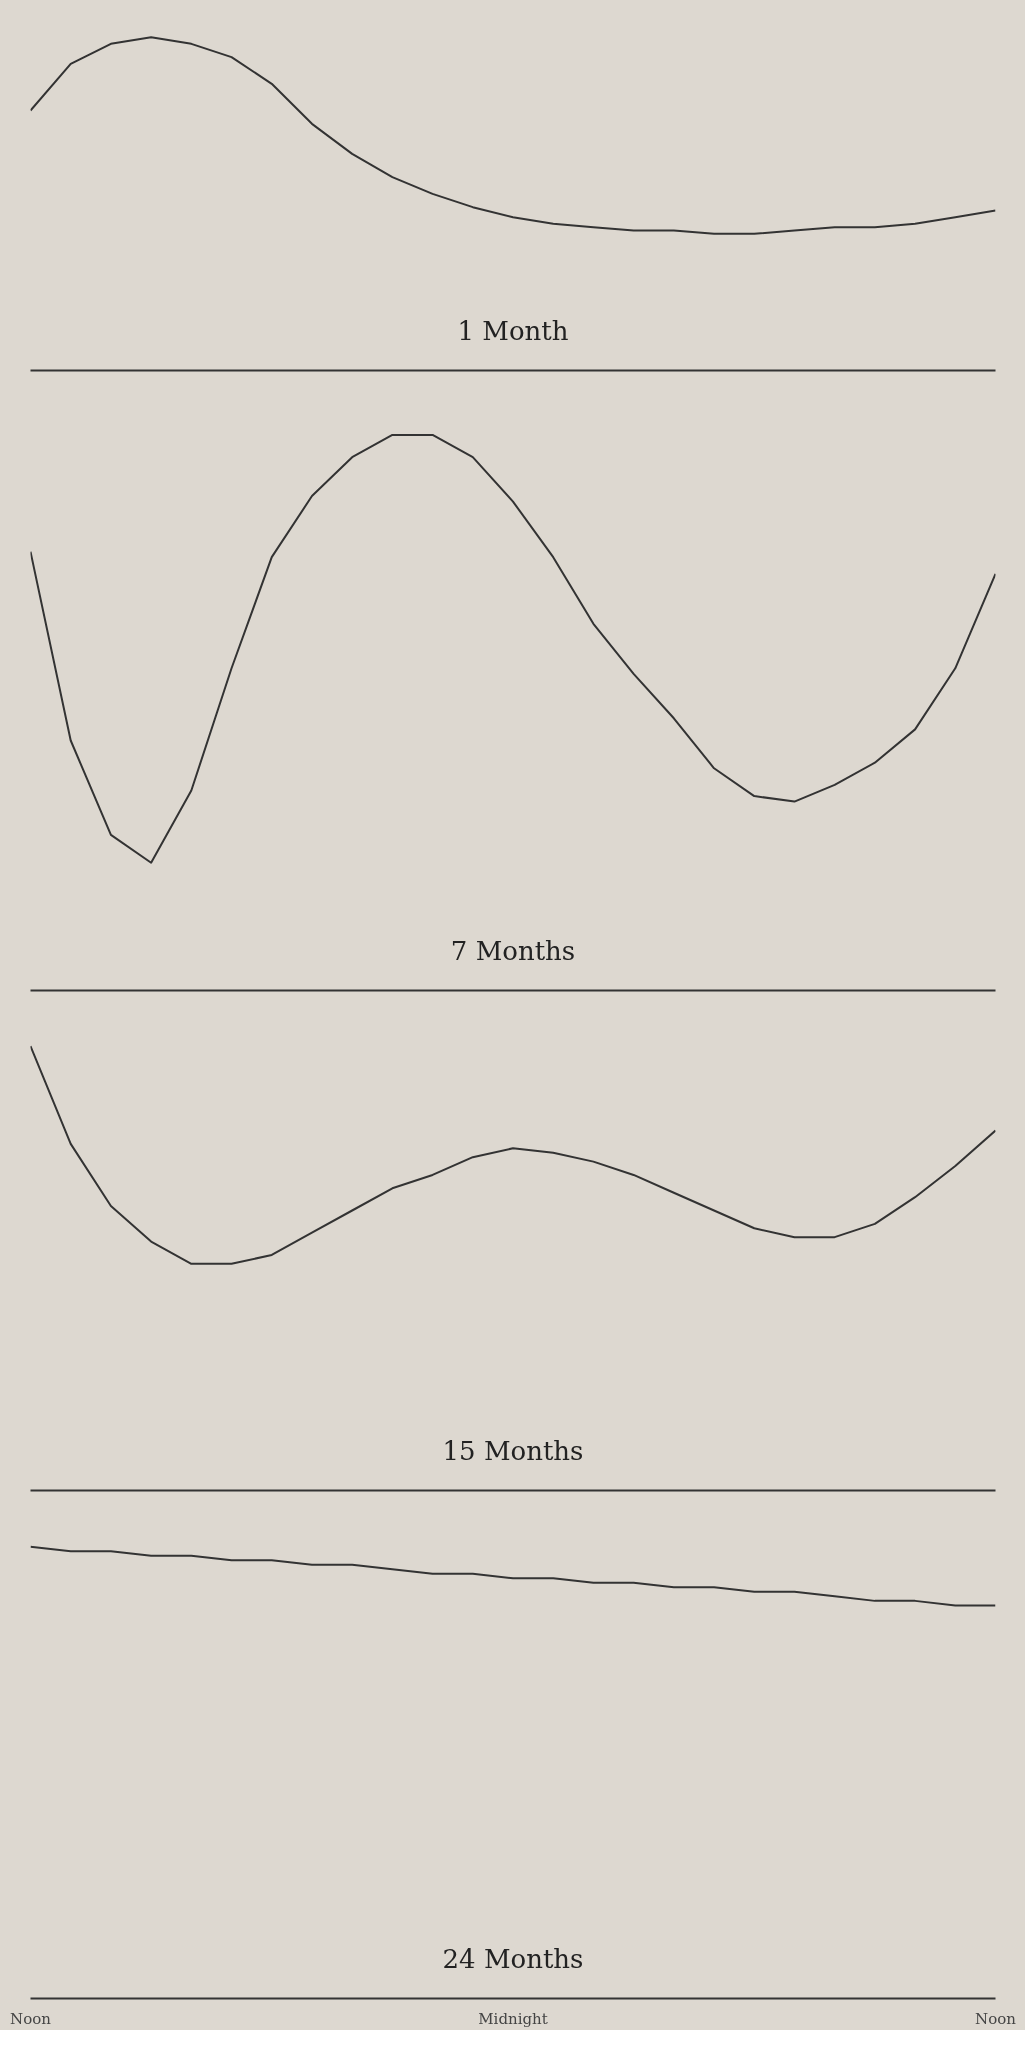 The image size is (1025, 2050). I want to click on text: 7 Months, so click(513, 950).